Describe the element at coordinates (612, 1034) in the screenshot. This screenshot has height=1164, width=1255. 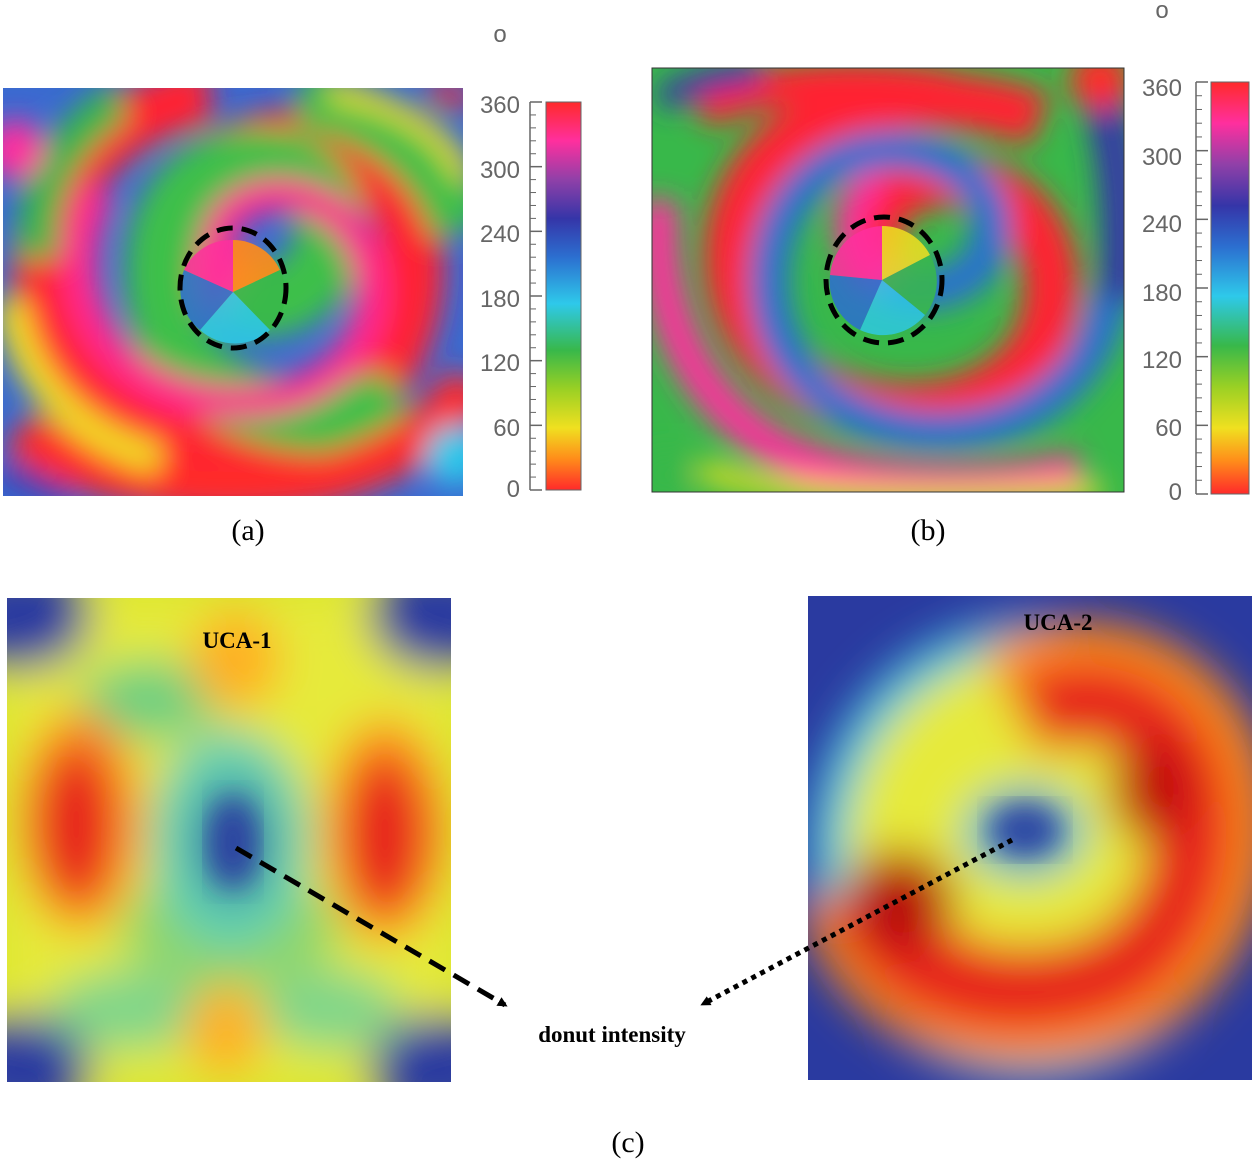
I see `donut-intensity-label: donut intensity` at that location.